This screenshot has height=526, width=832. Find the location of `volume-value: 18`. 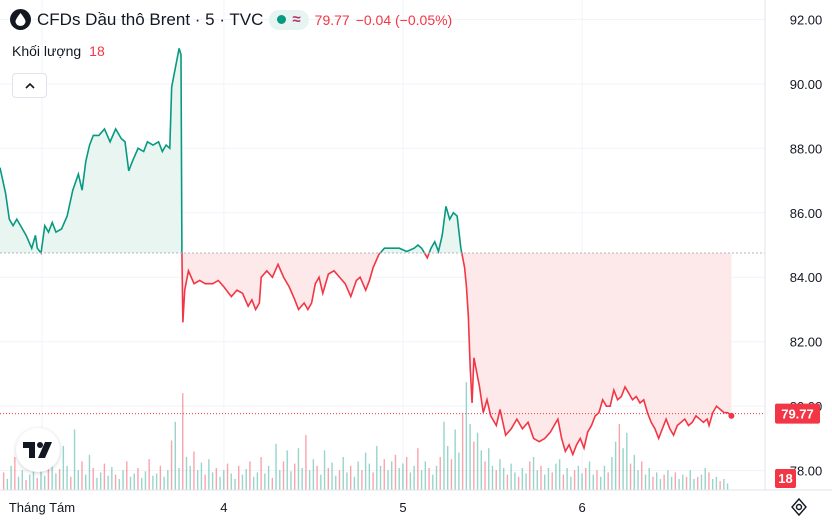

volume-value: 18 is located at coordinates (97, 51).